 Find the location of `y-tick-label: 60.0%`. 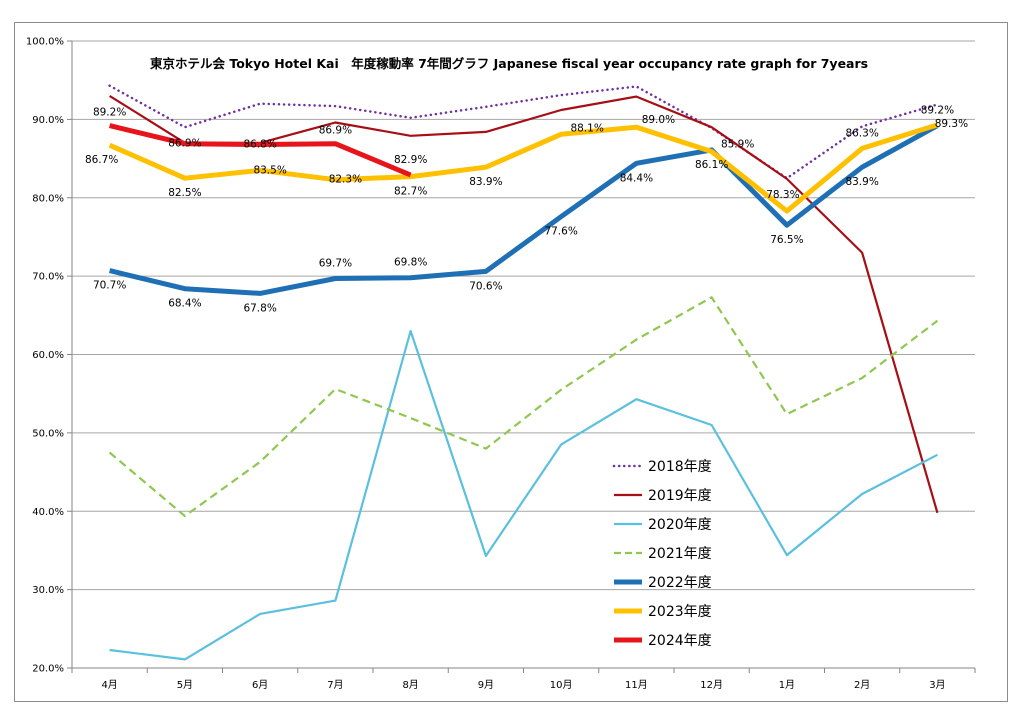

y-tick-label: 60.0% is located at coordinates (48, 355).